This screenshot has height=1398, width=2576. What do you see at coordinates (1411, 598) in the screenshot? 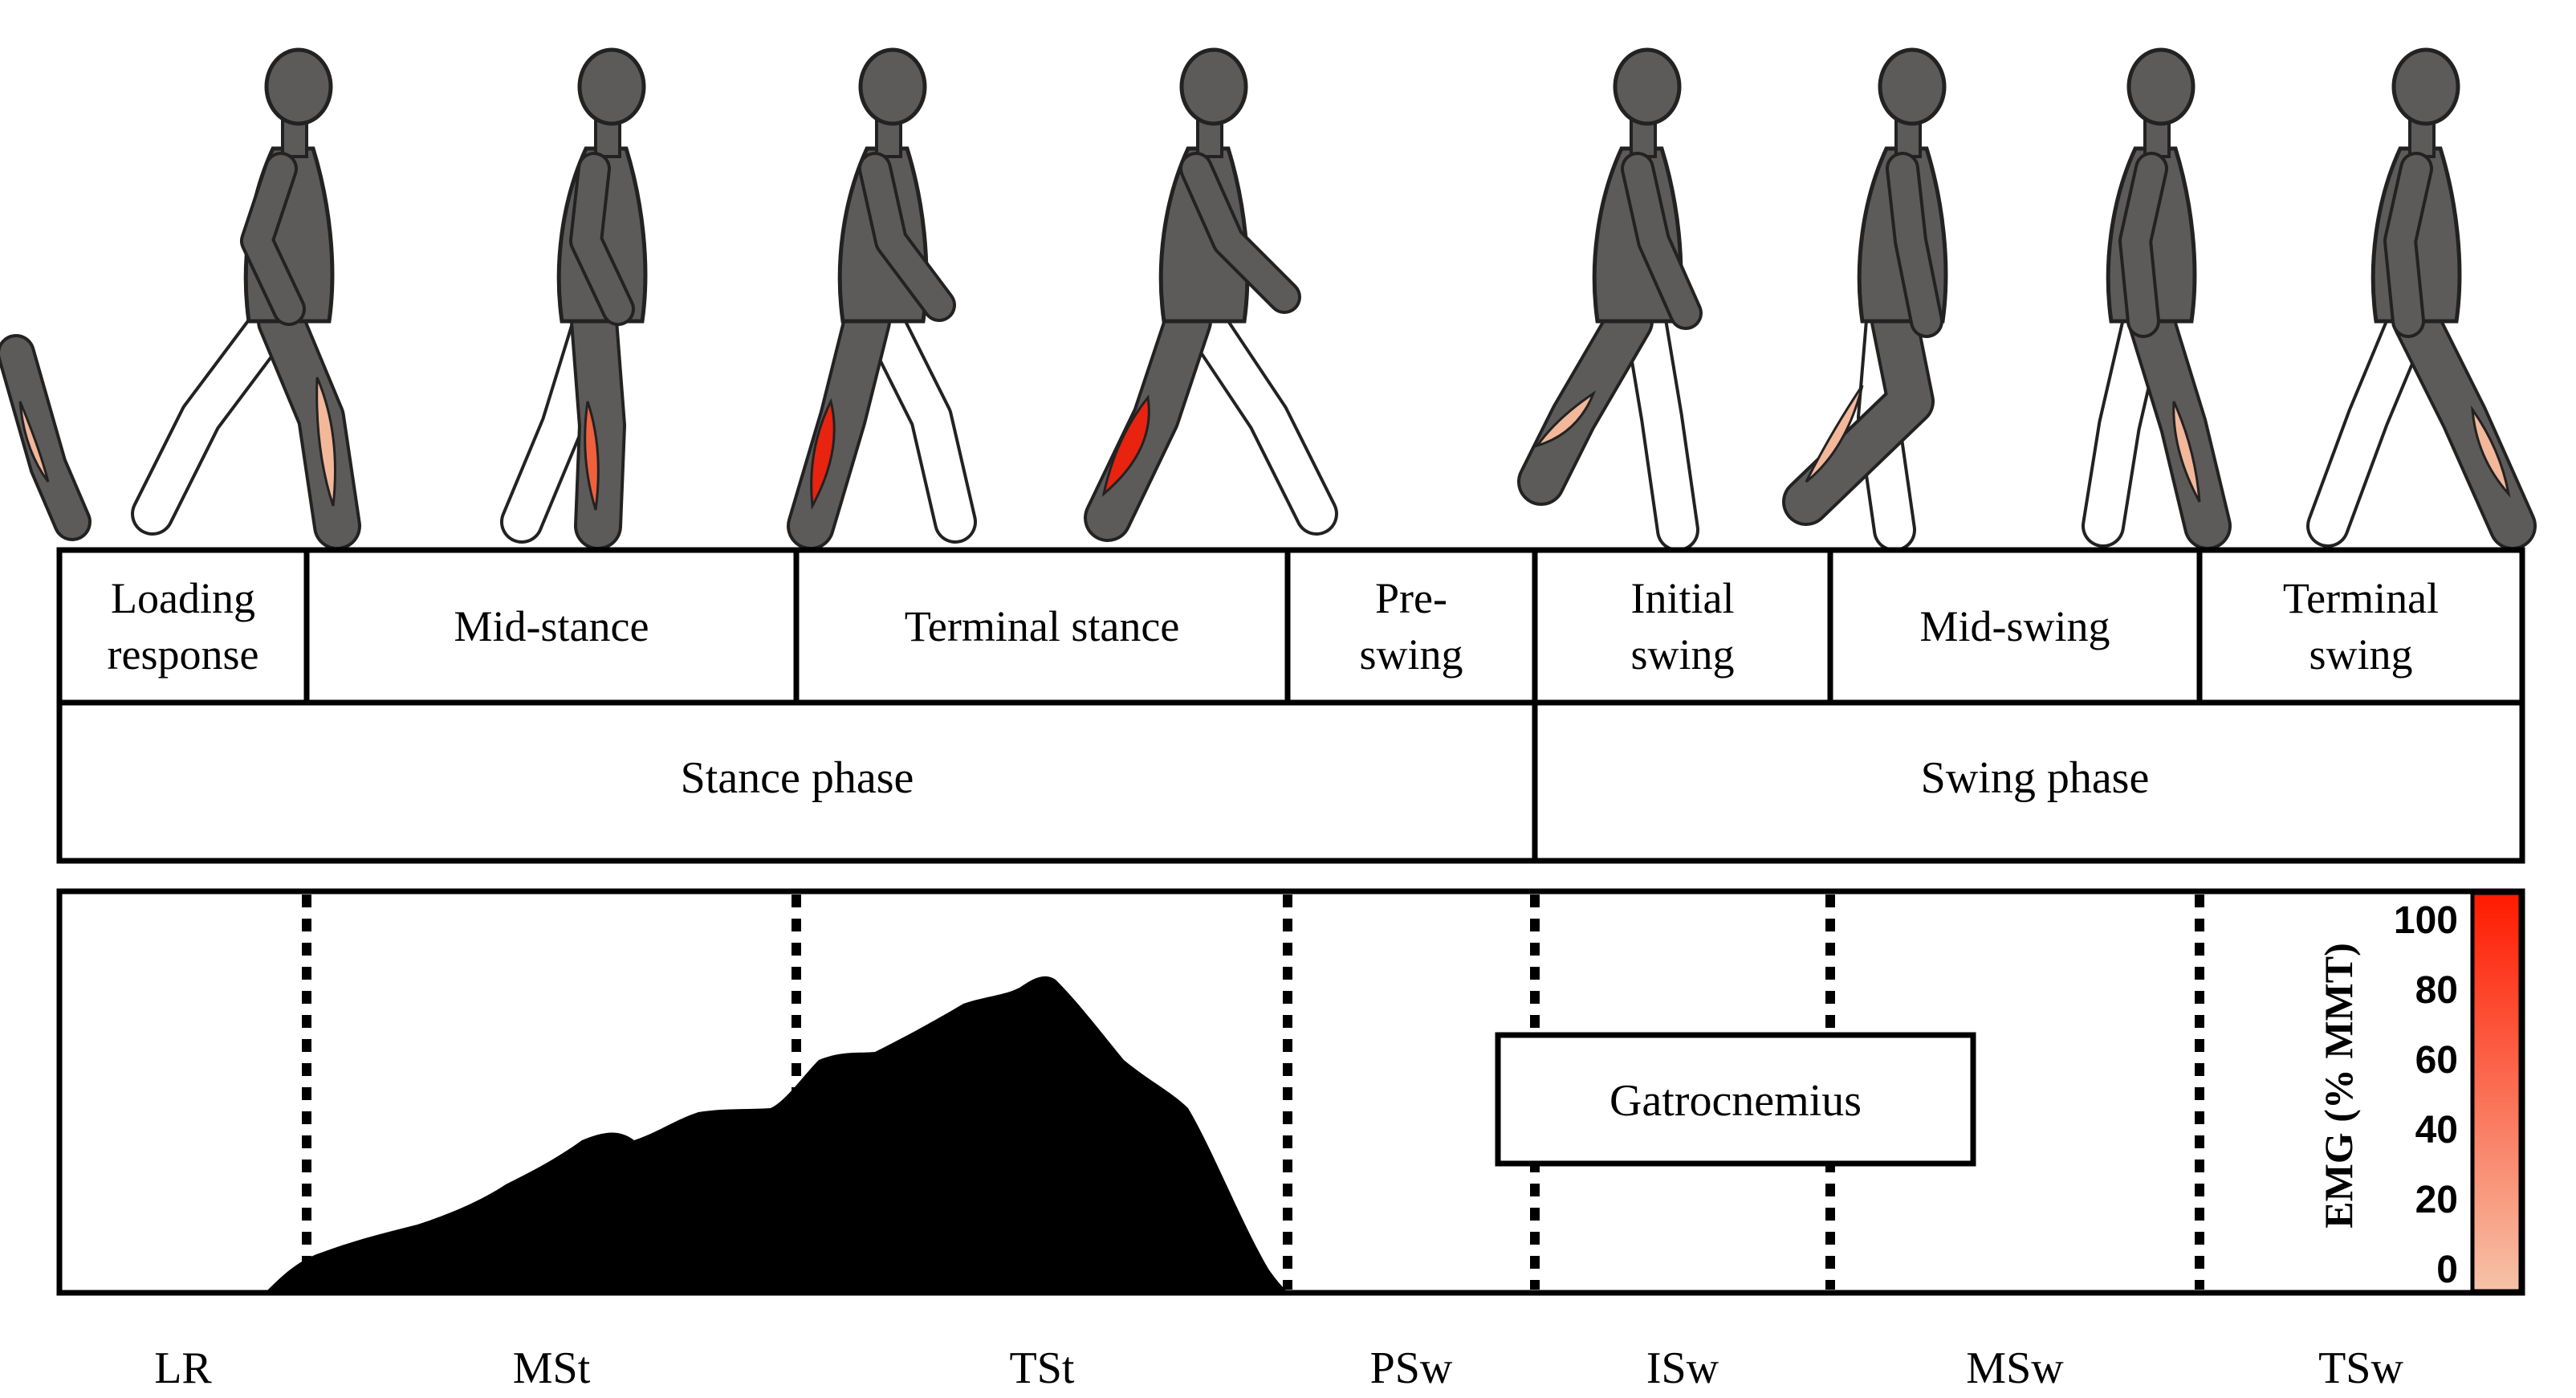
I see `subphase-label-line: Pre-` at bounding box center [1411, 598].